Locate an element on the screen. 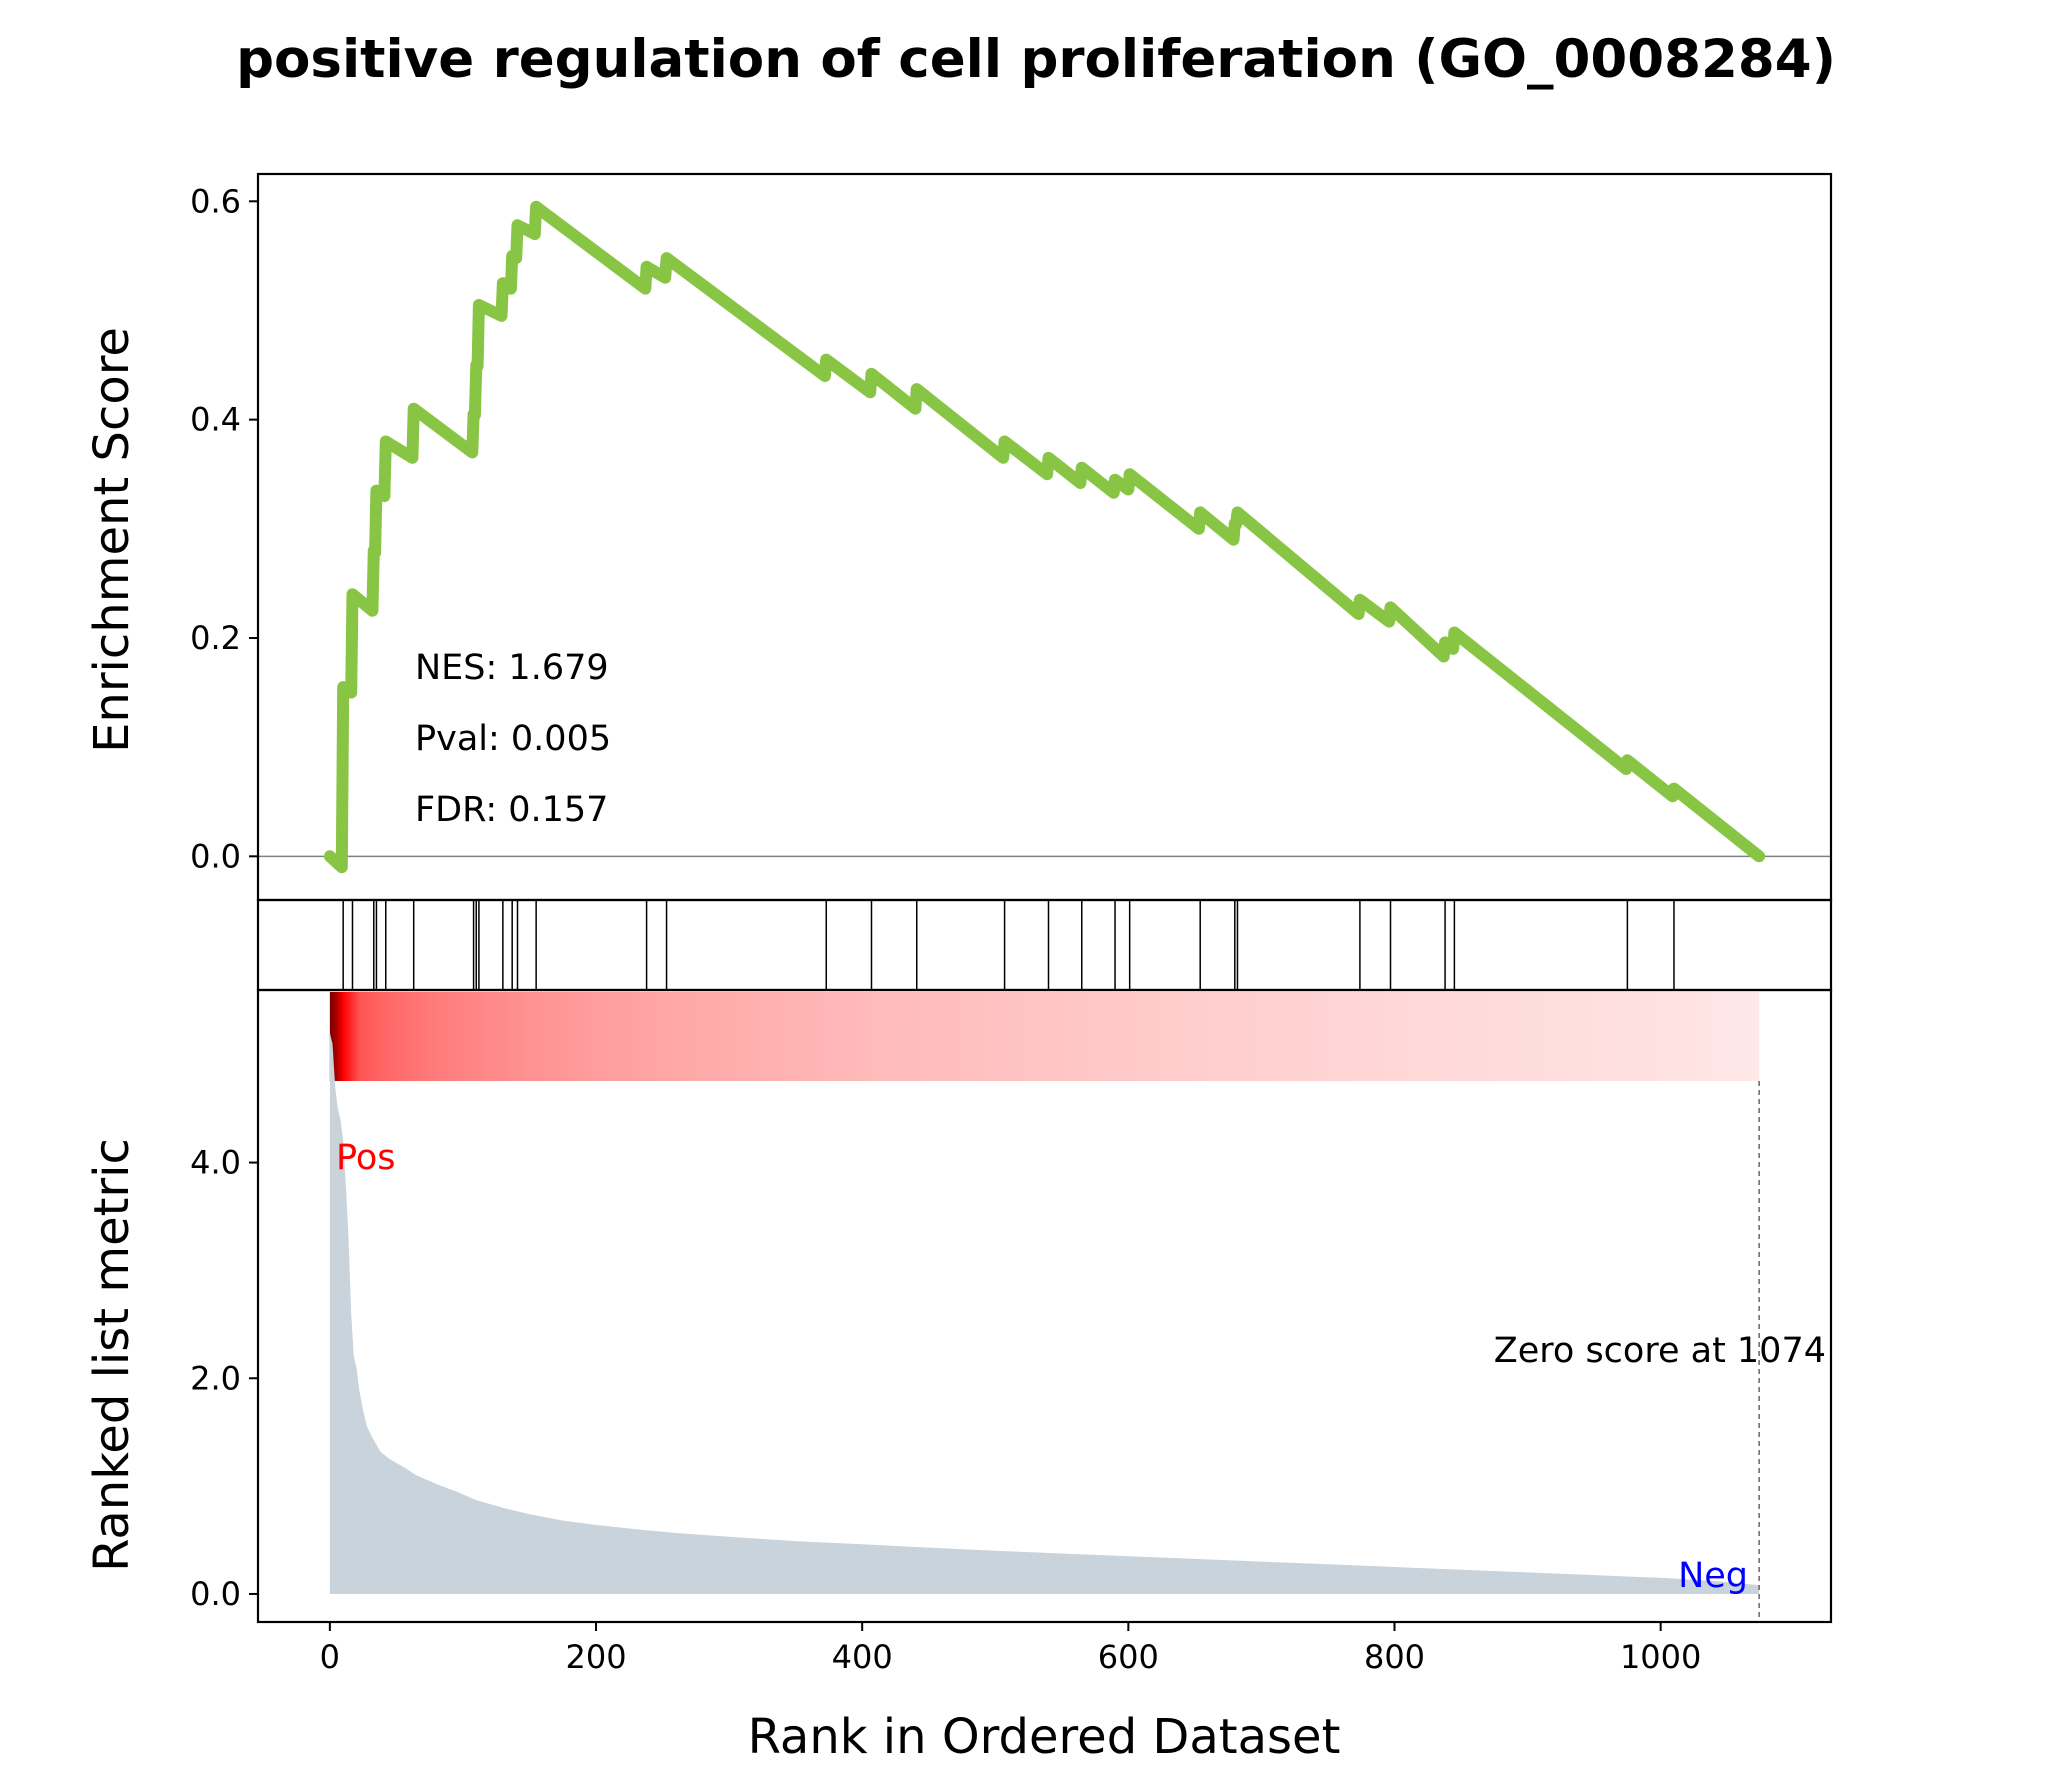 This screenshot has width=2072, height=1788. metric-y-axis-ticks: 0.0 2.0 4.0 is located at coordinates (224, 1378).